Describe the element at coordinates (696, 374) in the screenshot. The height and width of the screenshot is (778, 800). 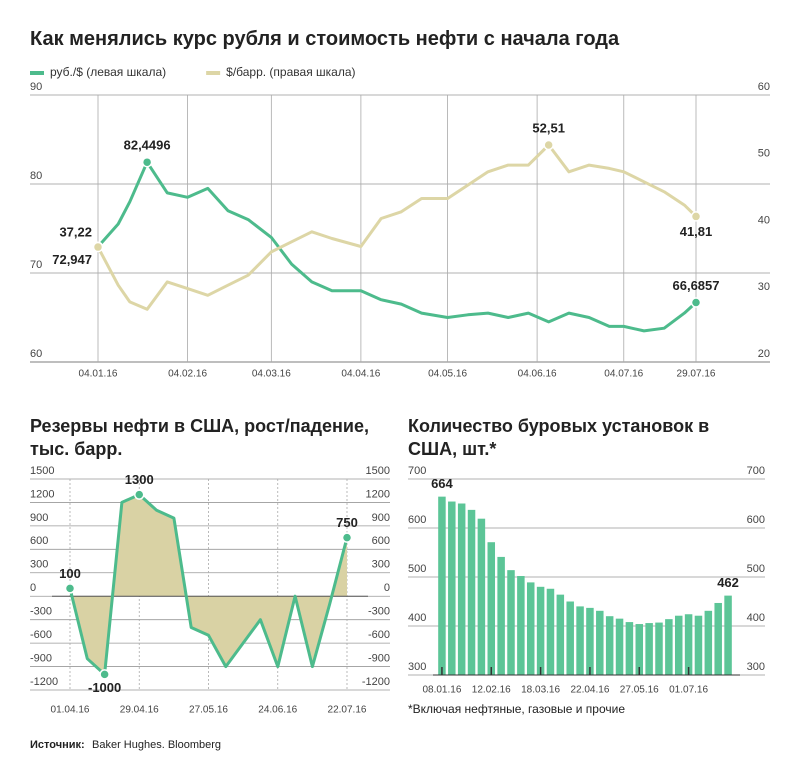
I see `x-tick-label: 29.07.16` at that location.